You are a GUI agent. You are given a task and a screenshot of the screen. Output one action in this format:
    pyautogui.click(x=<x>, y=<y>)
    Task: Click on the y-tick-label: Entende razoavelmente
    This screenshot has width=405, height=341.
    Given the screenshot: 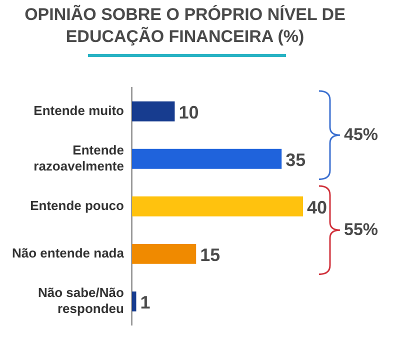 What is the action you would take?
    pyautogui.click(x=79, y=158)
    